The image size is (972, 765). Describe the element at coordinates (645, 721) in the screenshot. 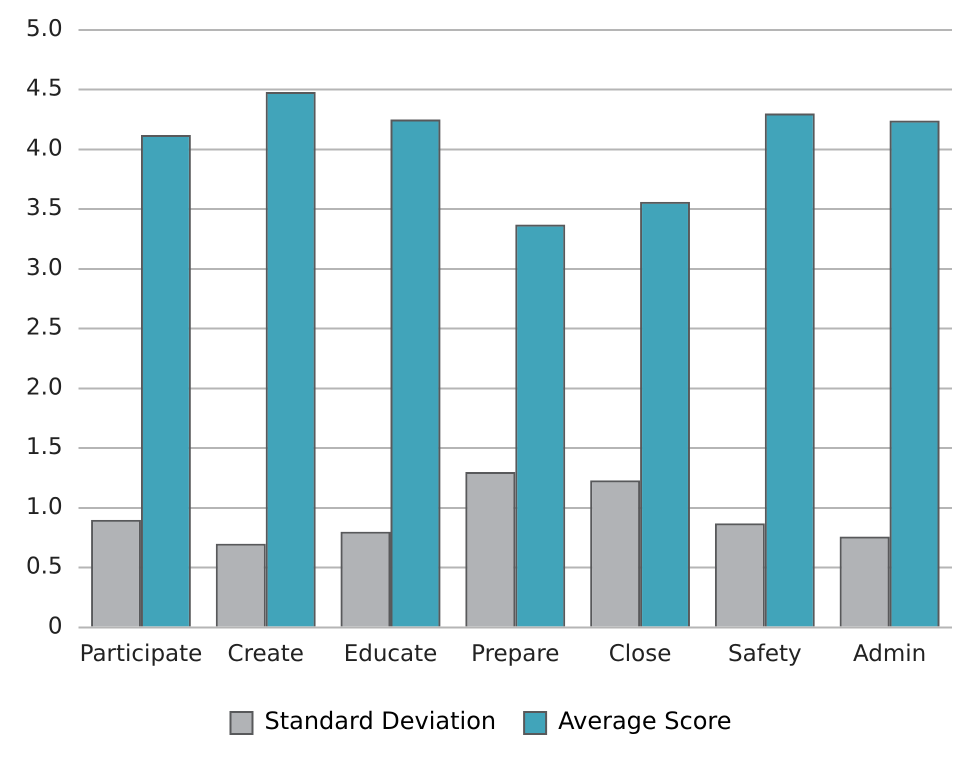

I see `legend-label: Average Score` at that location.